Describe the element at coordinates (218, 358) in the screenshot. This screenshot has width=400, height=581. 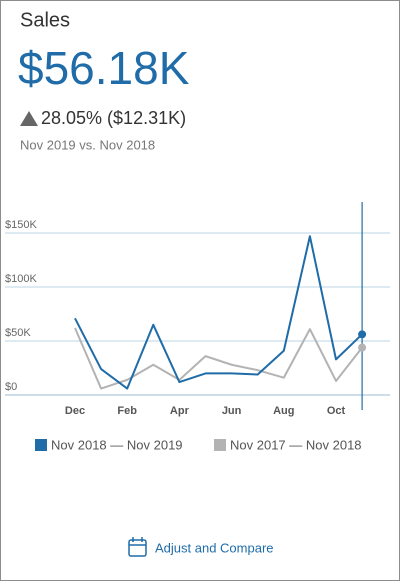
I see `series-line` at that location.